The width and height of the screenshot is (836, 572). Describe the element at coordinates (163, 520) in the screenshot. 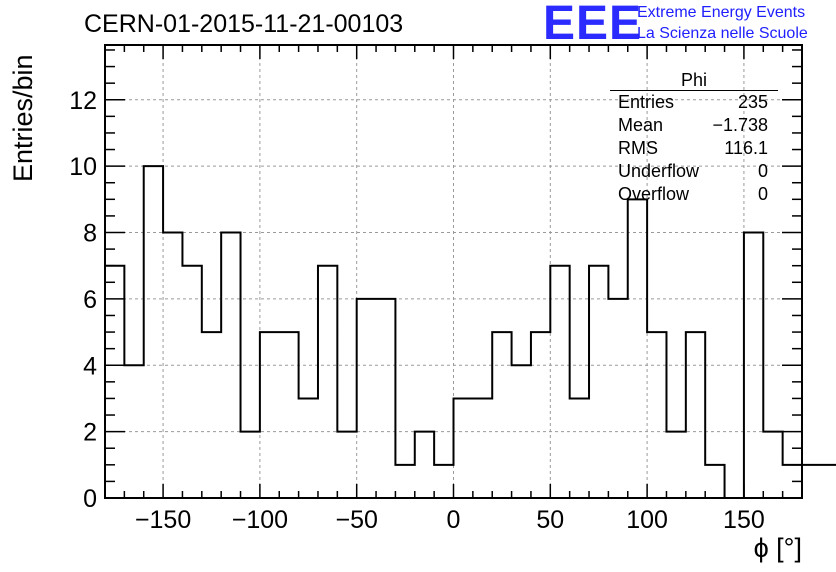

I see `x-tick-label: −150` at that location.